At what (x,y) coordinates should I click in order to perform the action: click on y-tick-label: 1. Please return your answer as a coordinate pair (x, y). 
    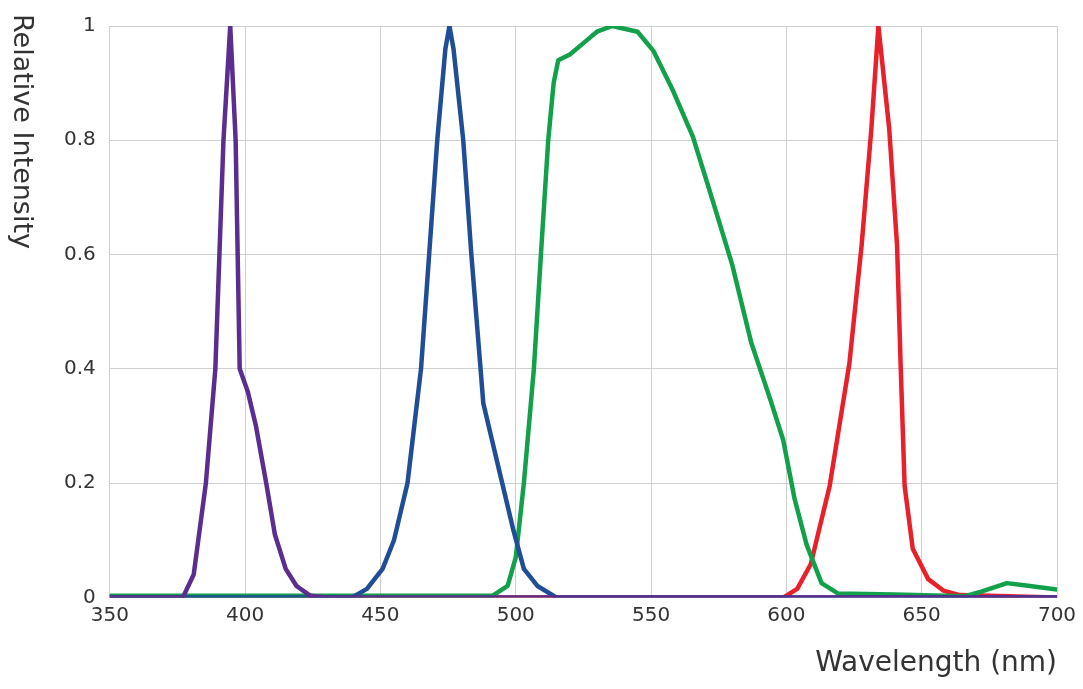
    Looking at the image, I should click on (89, 24).